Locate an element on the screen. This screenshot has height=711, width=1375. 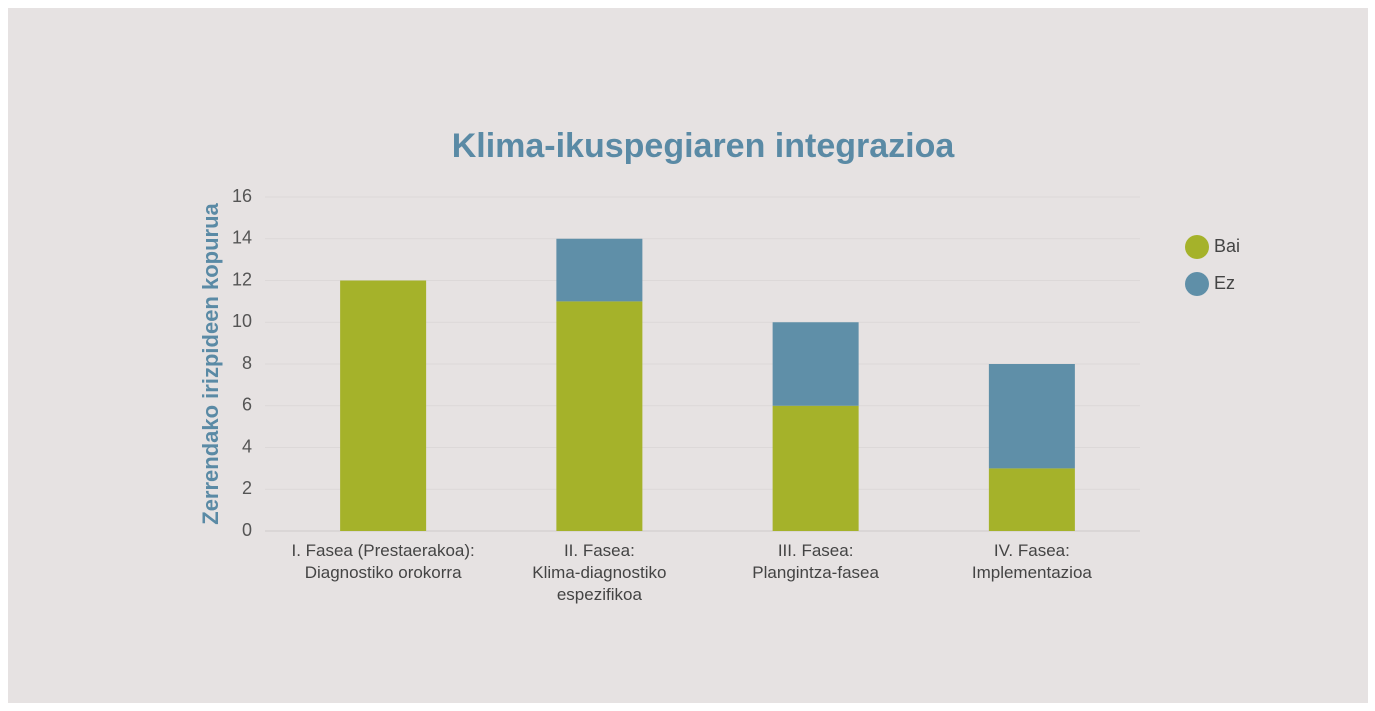
x-tick-label: IV. Fasea: Implementazioa is located at coordinates (1031, 561).